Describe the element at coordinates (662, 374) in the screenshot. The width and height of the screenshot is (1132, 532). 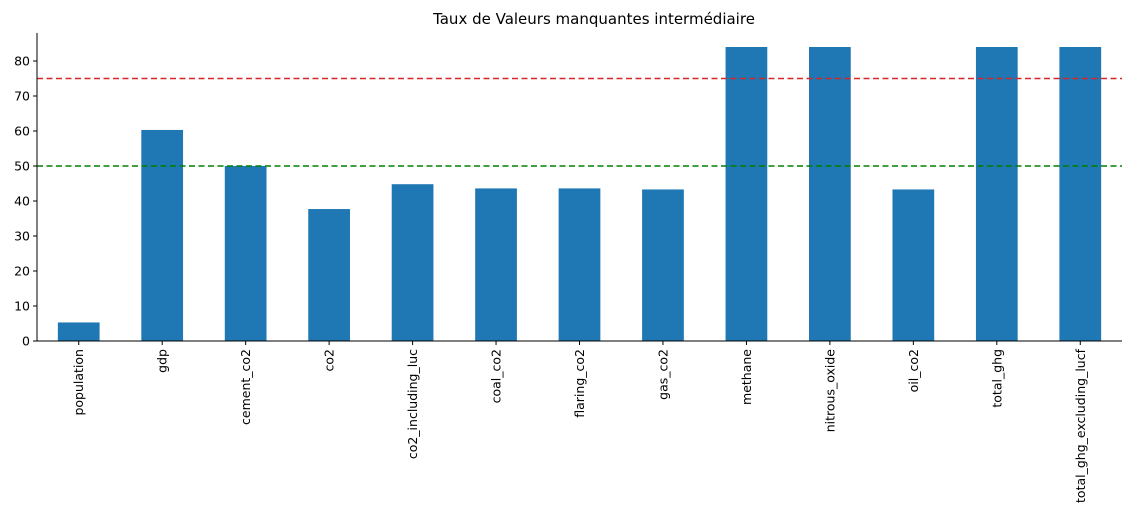
I see `x-tick-label-gas-co2: gas_co2` at that location.